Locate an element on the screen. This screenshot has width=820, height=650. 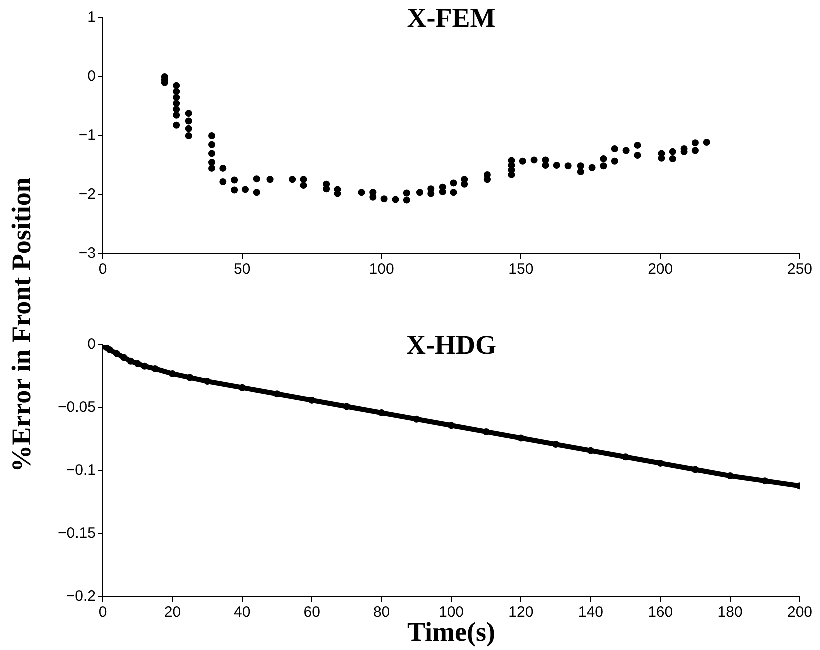
y-tick-label: 1 is located at coordinates (92, 17).